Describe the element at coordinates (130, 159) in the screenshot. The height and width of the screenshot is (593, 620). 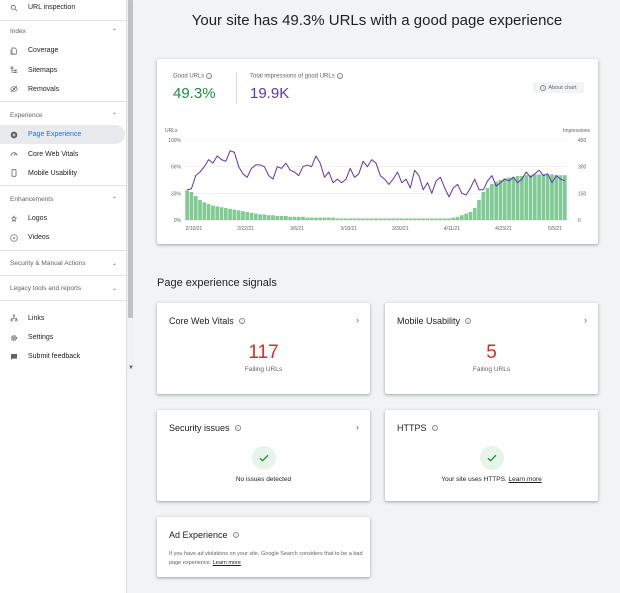
I see `scrollbar-thumb` at that location.